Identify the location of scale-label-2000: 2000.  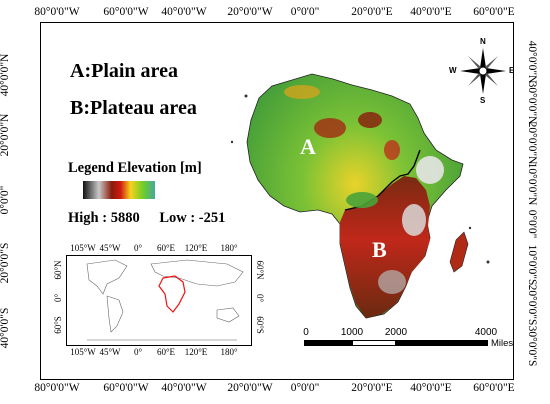
(396, 332).